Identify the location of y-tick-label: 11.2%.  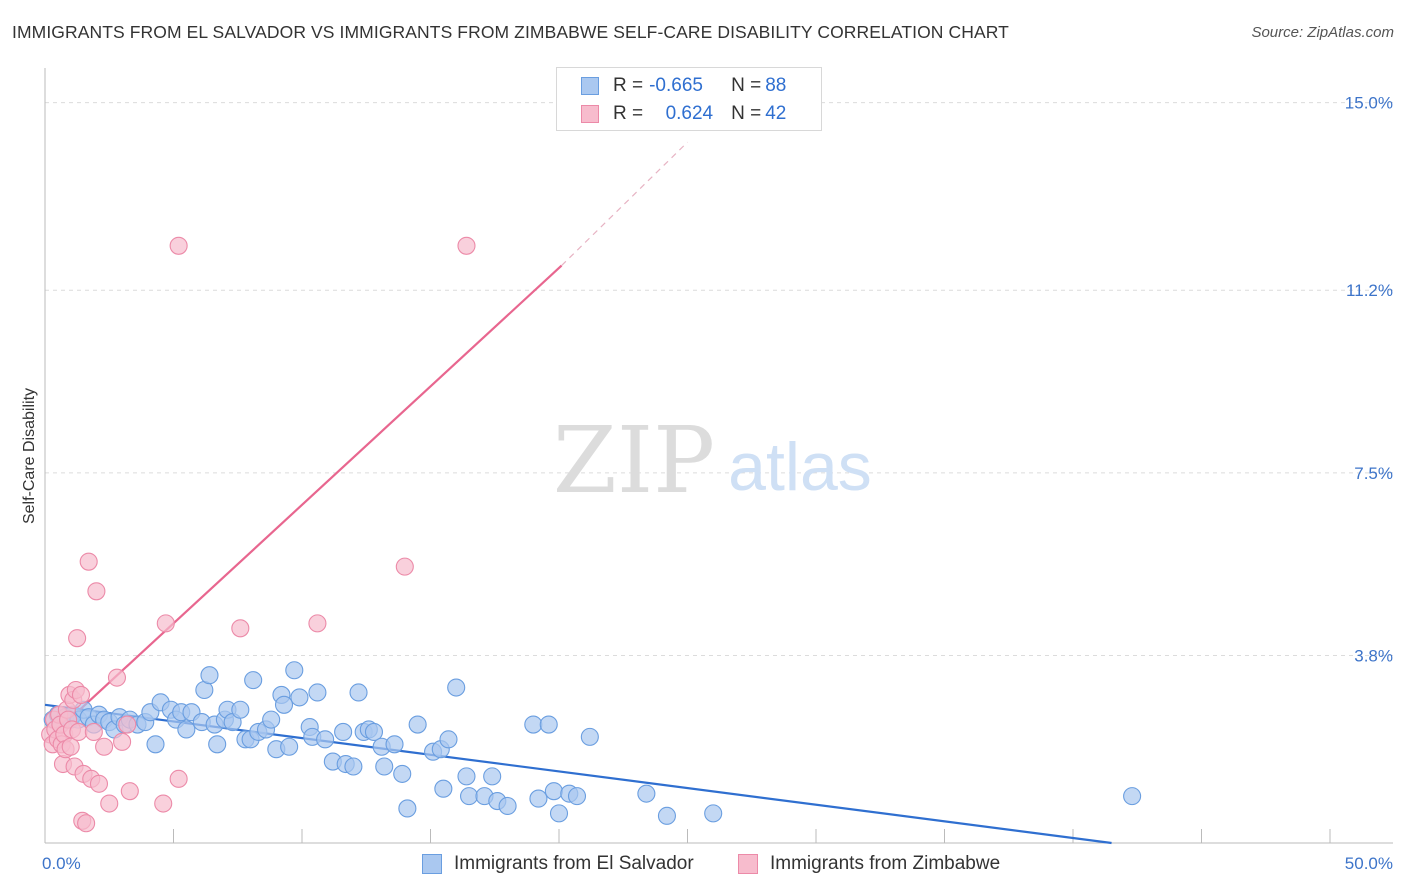
(1369, 290).